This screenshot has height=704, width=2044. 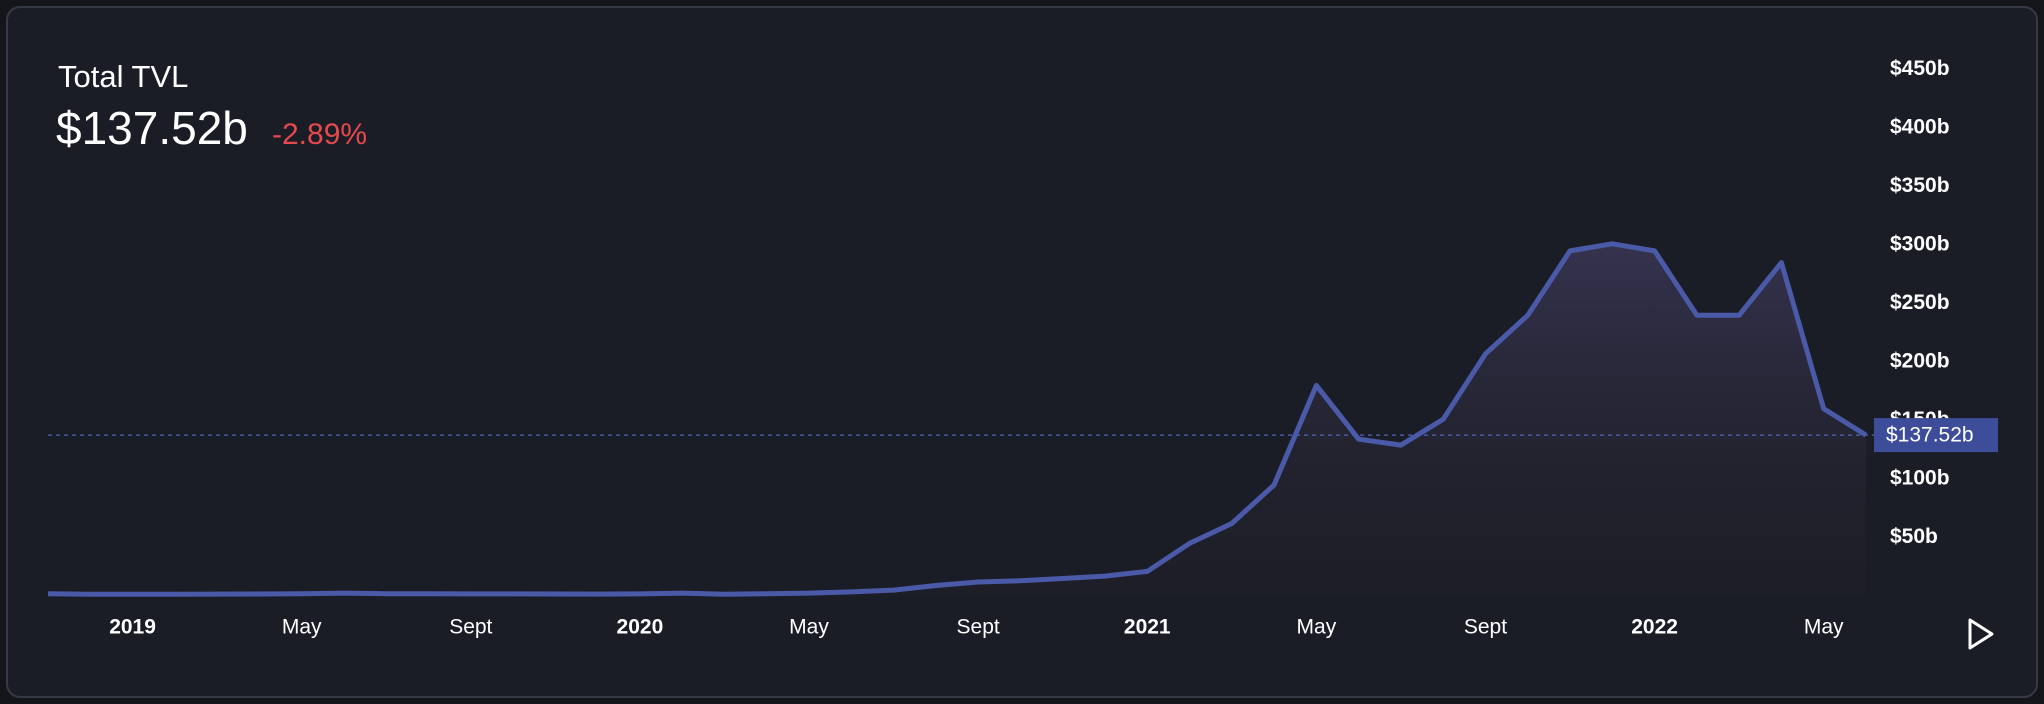 I want to click on y-tick-label: $200b, so click(x=1920, y=361).